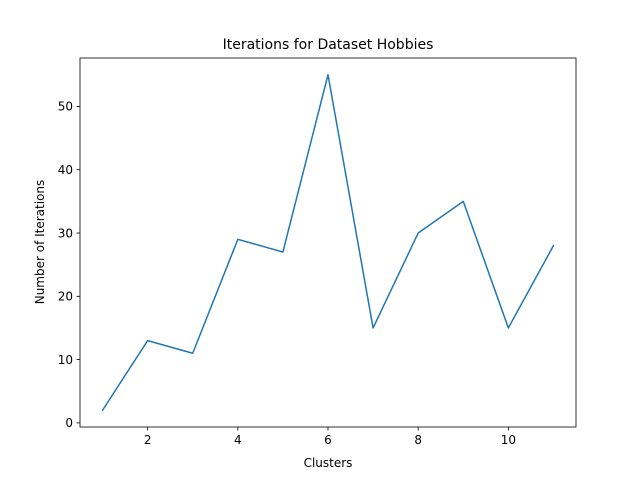 Image resolution: width=640 pixels, height=480 pixels. What do you see at coordinates (238, 440) in the screenshot?
I see `x-tick-label: 4` at bounding box center [238, 440].